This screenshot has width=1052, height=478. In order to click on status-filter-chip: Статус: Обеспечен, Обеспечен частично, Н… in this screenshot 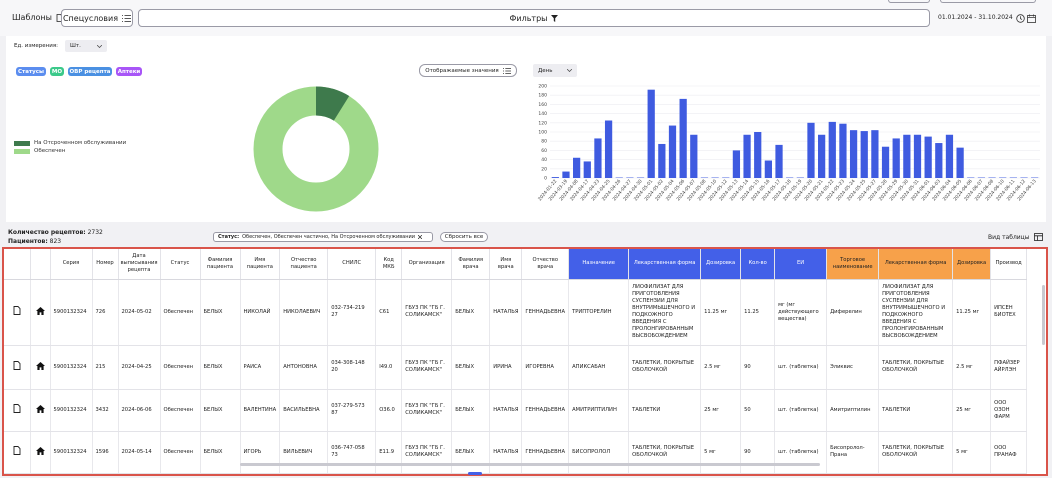, I will do `click(323, 237)`.